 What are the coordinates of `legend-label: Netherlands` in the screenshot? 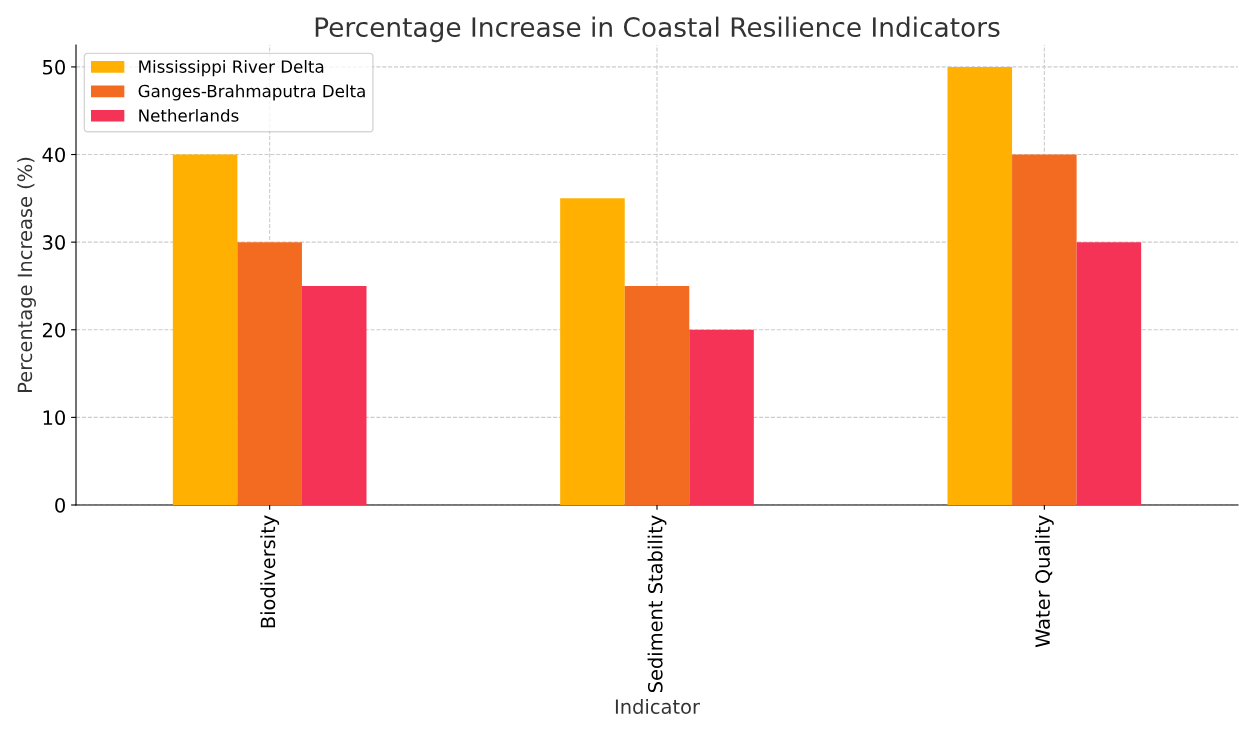 It's located at (189, 115).